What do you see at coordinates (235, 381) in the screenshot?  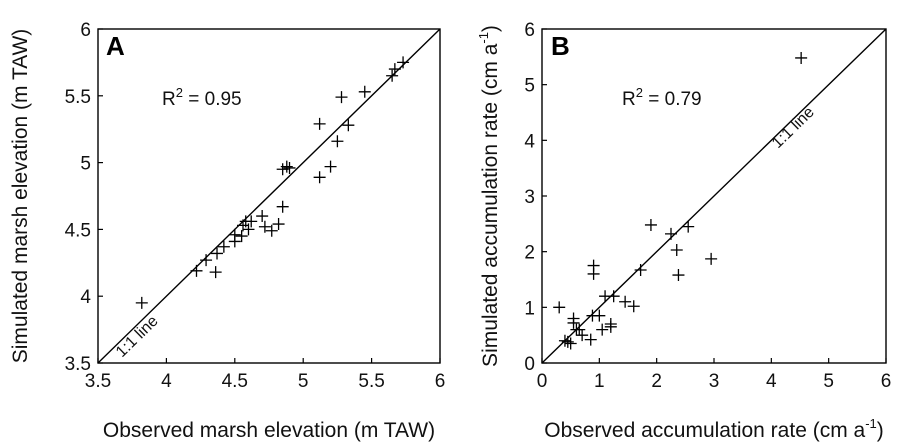 I see `panel-a-x-tick-label: 4.5` at bounding box center [235, 381].